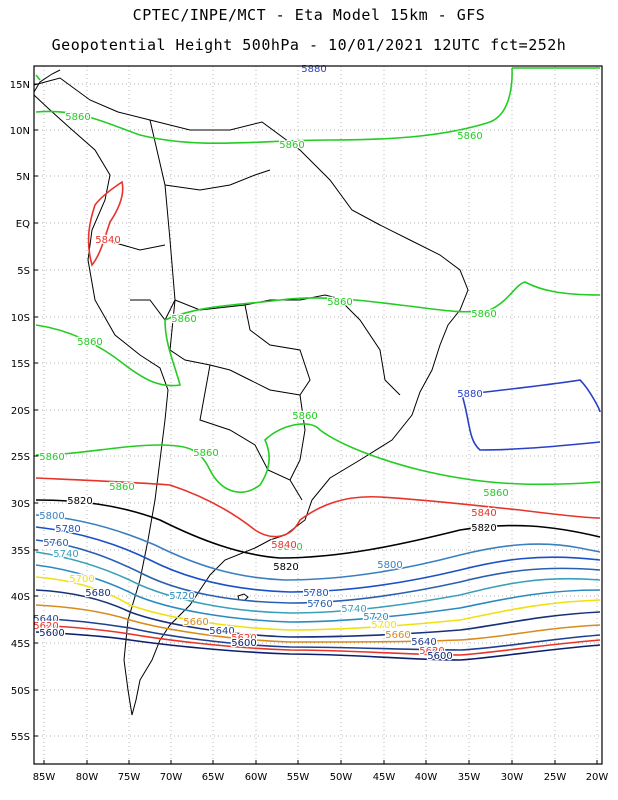  I want to click on contour-5860-south, so click(318, 458).